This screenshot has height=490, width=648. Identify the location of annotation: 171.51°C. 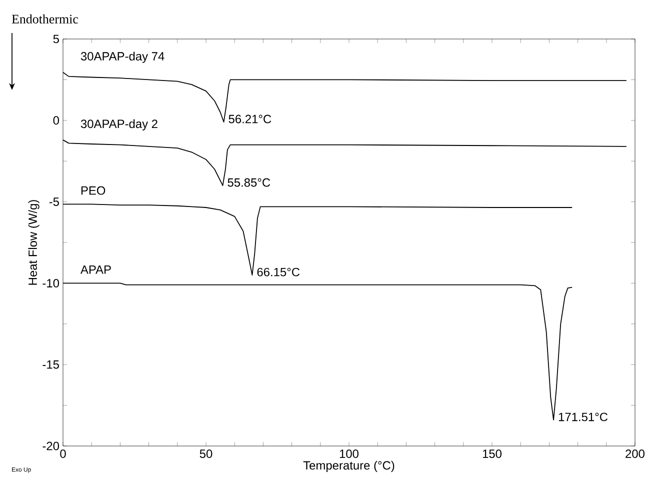
(583, 417).